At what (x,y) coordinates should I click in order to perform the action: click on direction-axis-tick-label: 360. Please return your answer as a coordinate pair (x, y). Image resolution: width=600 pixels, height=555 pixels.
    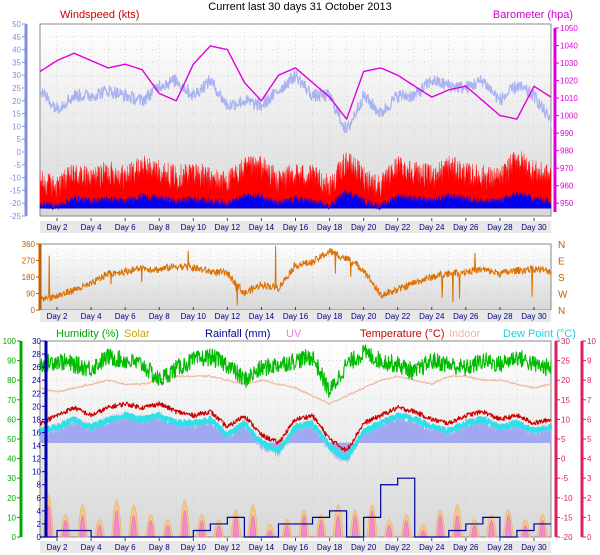
    Looking at the image, I should click on (29, 244).